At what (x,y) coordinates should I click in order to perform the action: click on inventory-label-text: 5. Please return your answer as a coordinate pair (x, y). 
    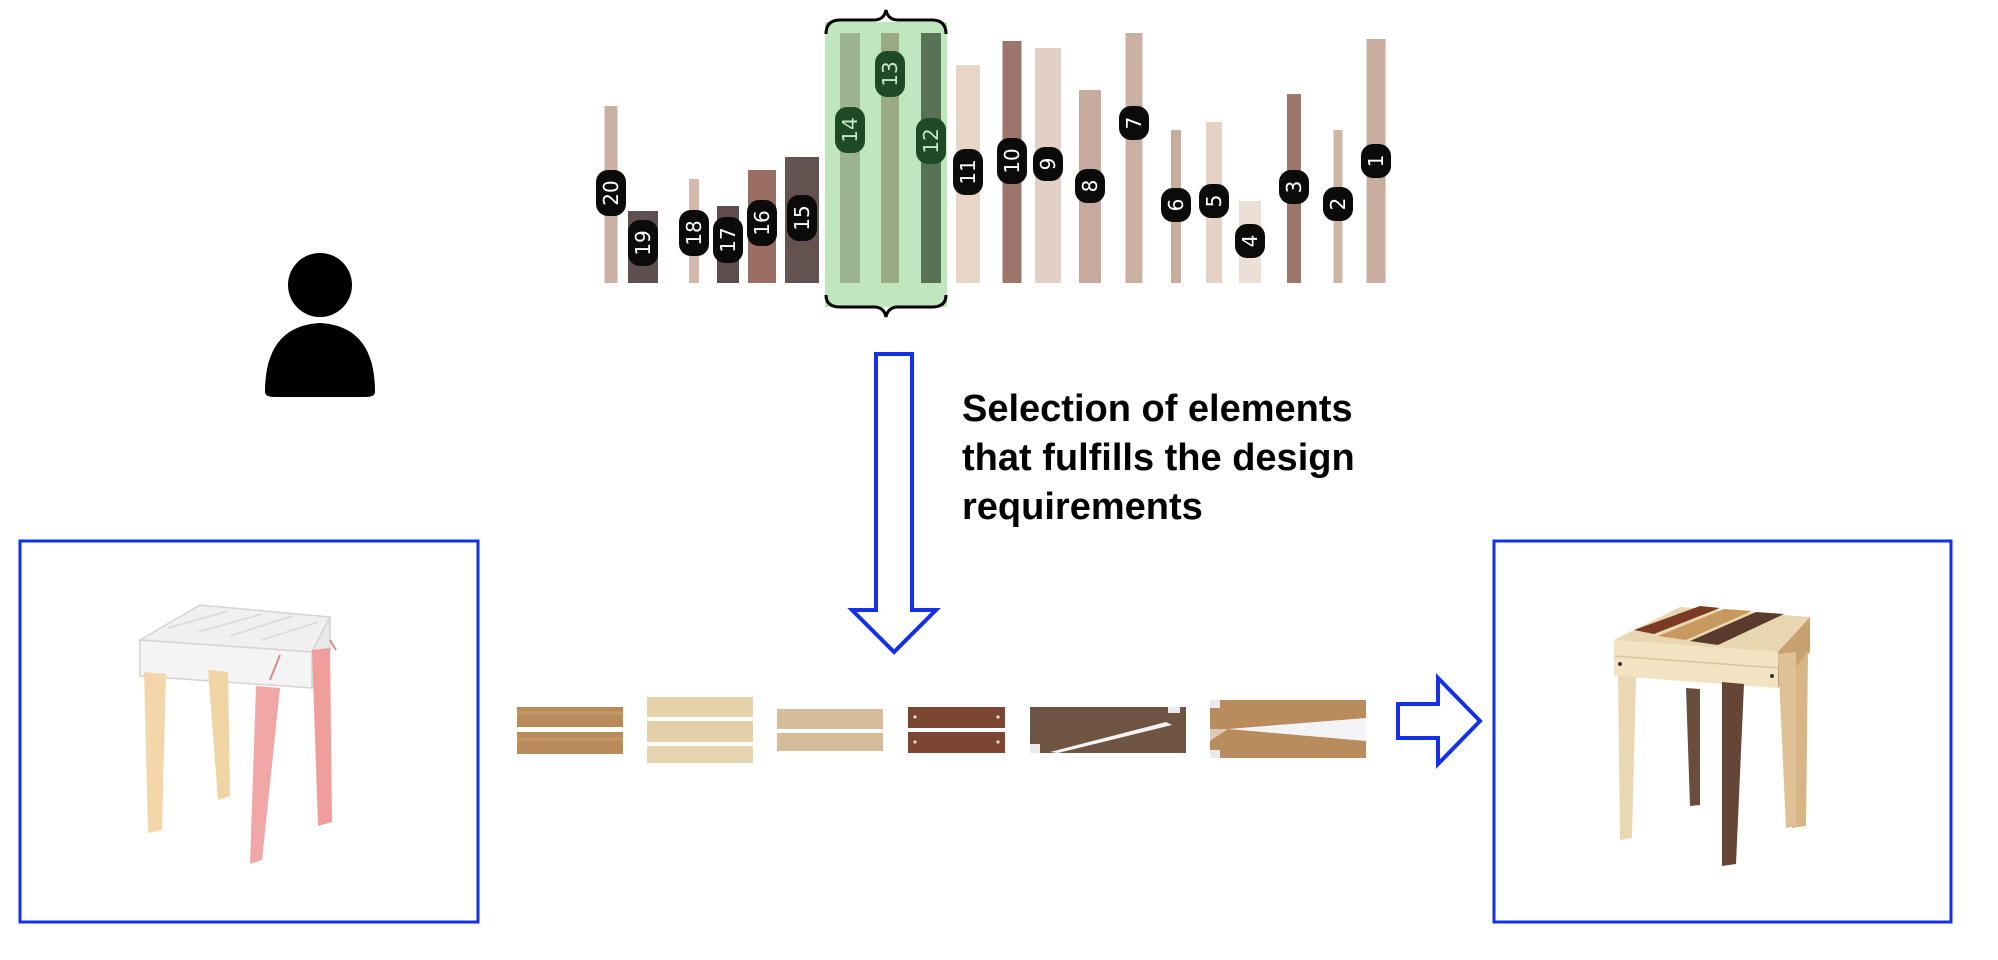
    Looking at the image, I should click on (1214, 201).